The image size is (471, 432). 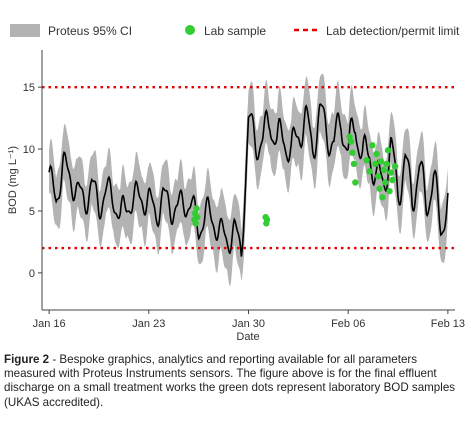 What do you see at coordinates (448, 324) in the screenshot?
I see `x-tick-label: Feb 13` at bounding box center [448, 324].